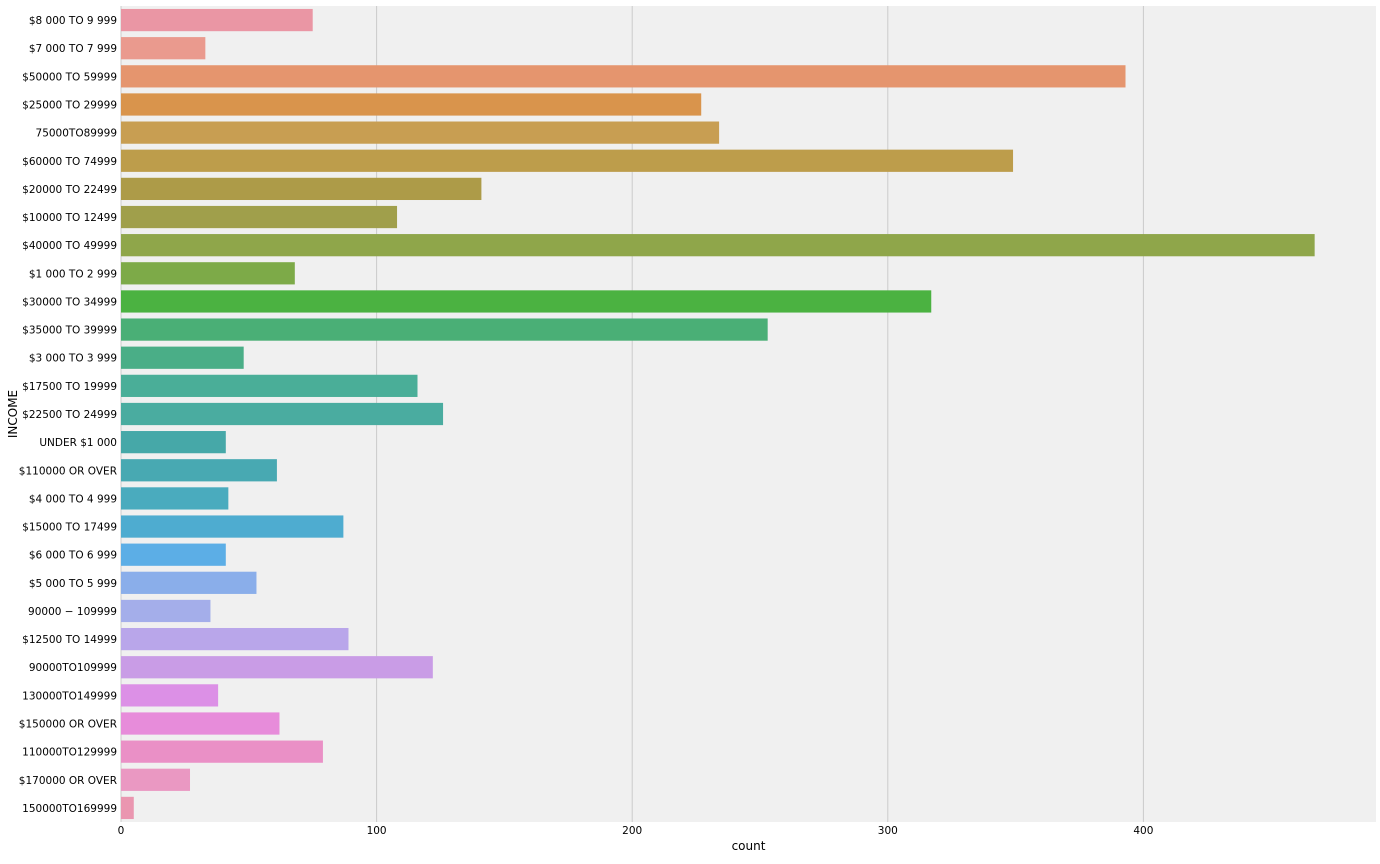 This screenshot has height=864, width=1380. Describe the element at coordinates (13, 414) in the screenshot. I see `y-axis-title: INCOME` at that location.